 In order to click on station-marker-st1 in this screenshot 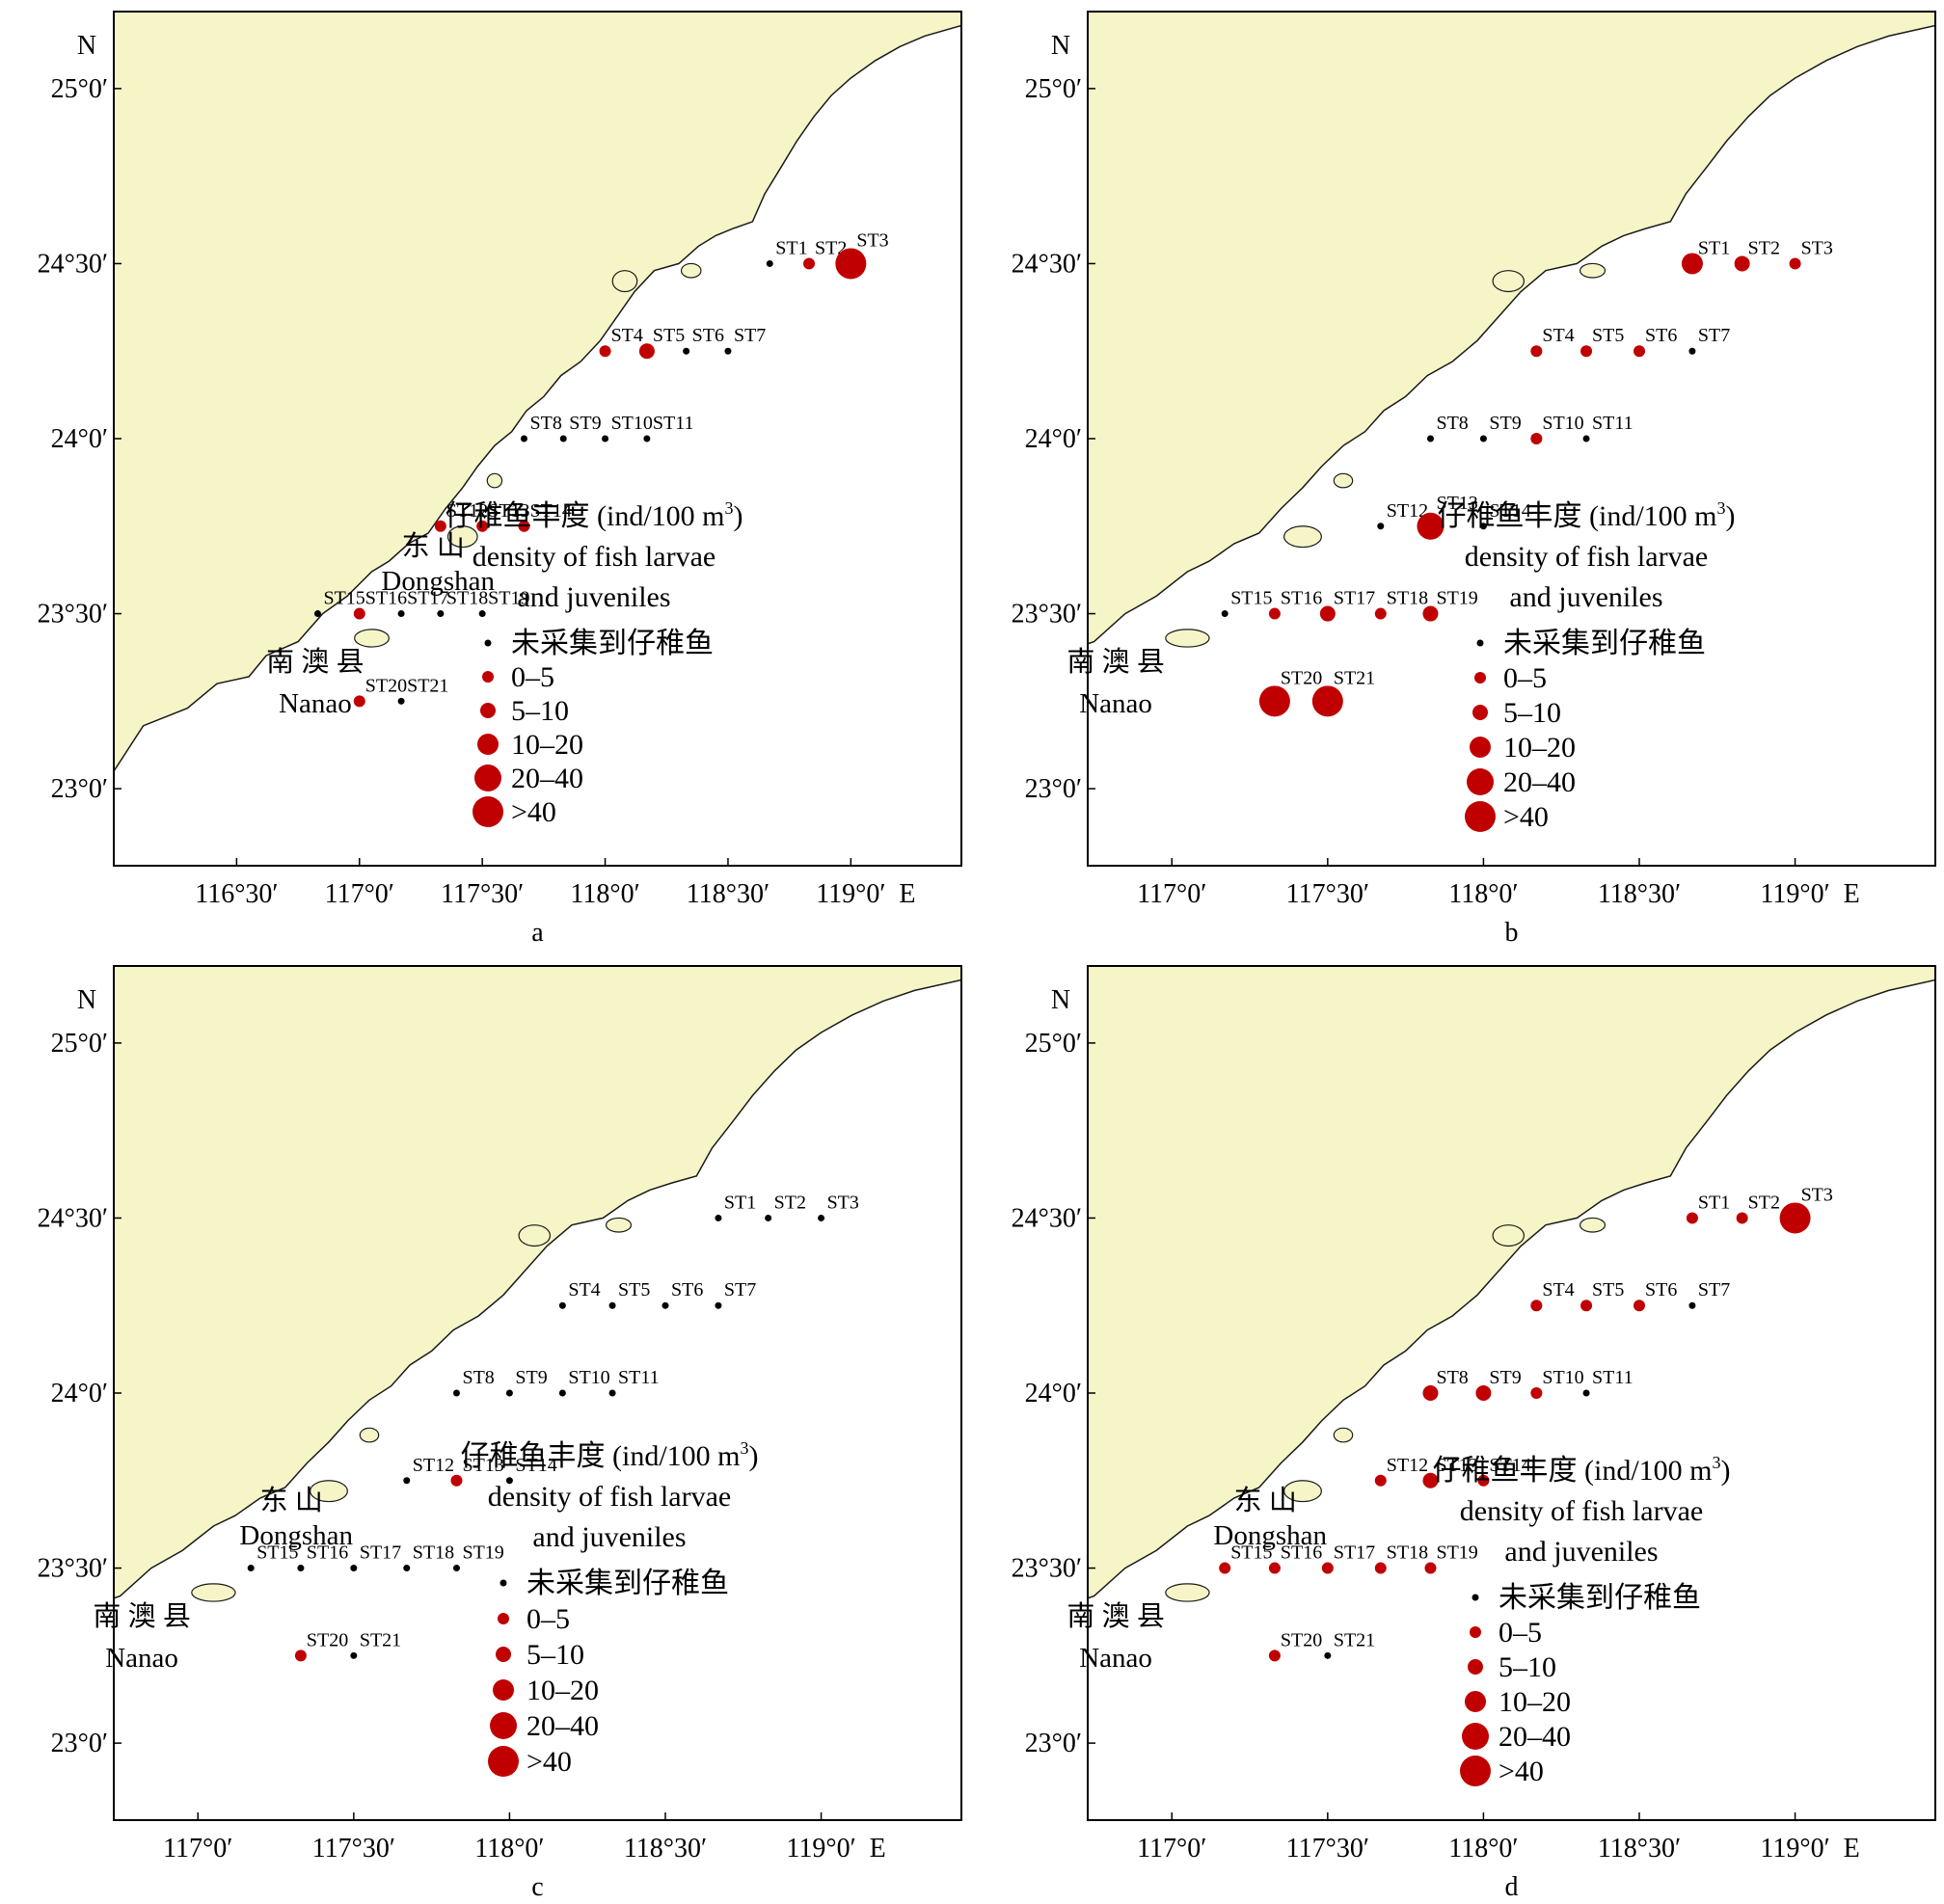, I will do `click(769, 263)`.